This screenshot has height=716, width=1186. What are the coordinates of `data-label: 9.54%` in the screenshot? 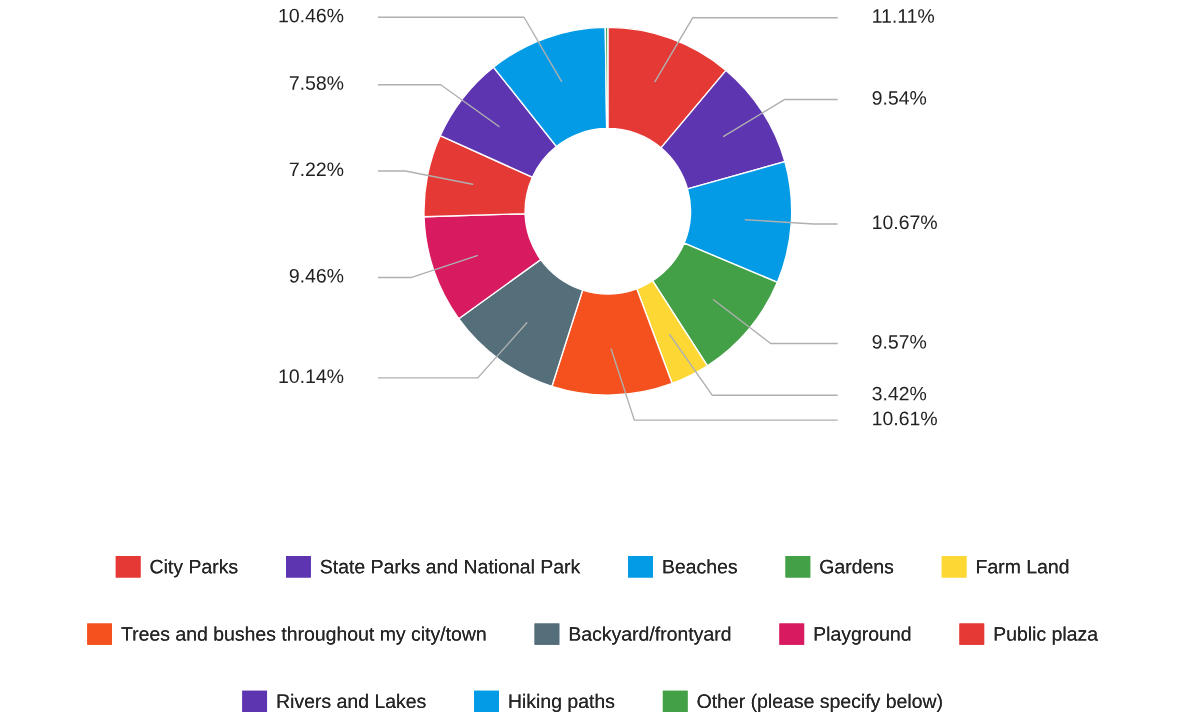 It's located at (899, 98).